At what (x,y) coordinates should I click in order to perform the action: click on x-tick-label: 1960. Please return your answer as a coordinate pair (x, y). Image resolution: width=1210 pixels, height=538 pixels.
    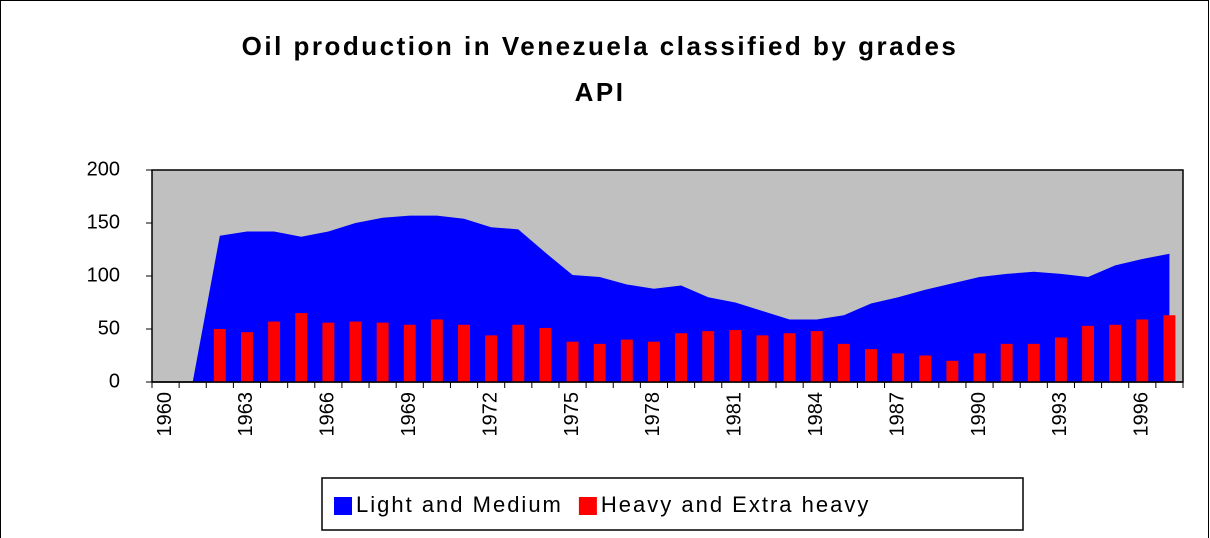
    Looking at the image, I should click on (165, 414).